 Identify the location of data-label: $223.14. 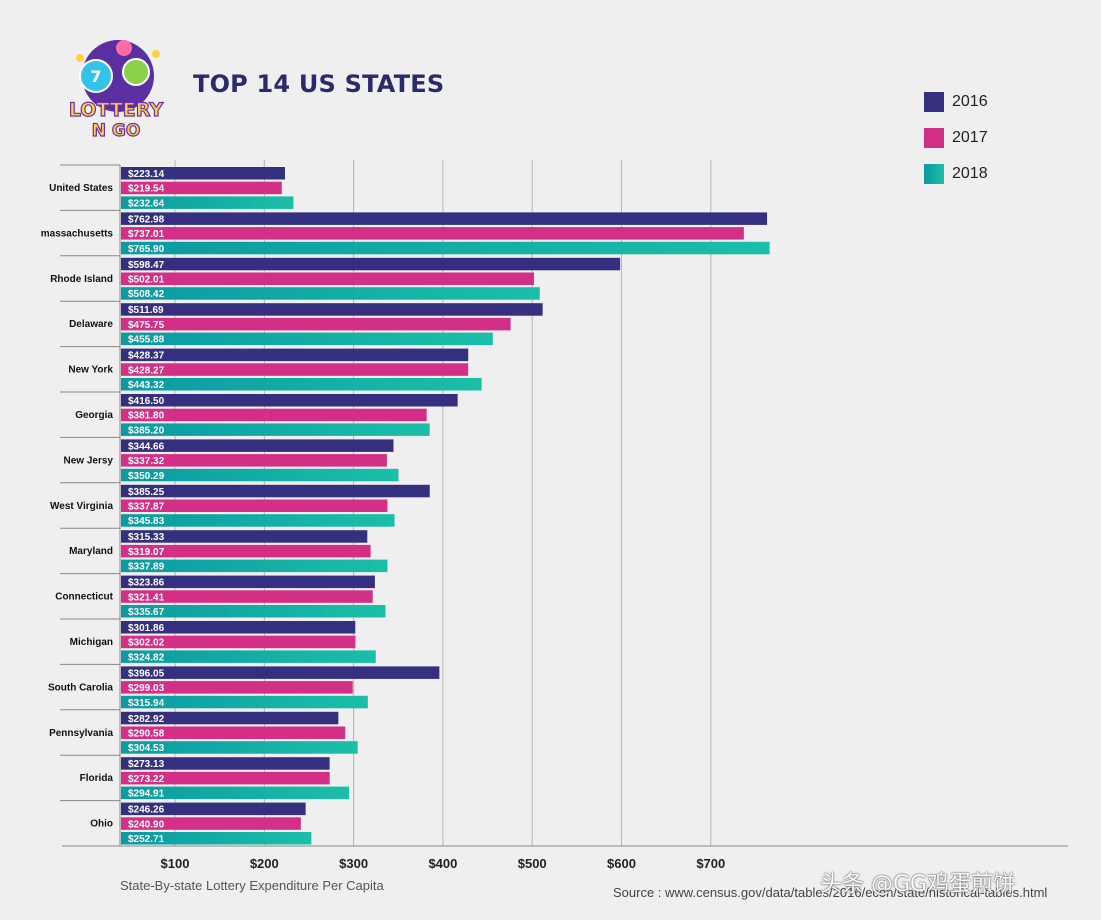
(146, 174).